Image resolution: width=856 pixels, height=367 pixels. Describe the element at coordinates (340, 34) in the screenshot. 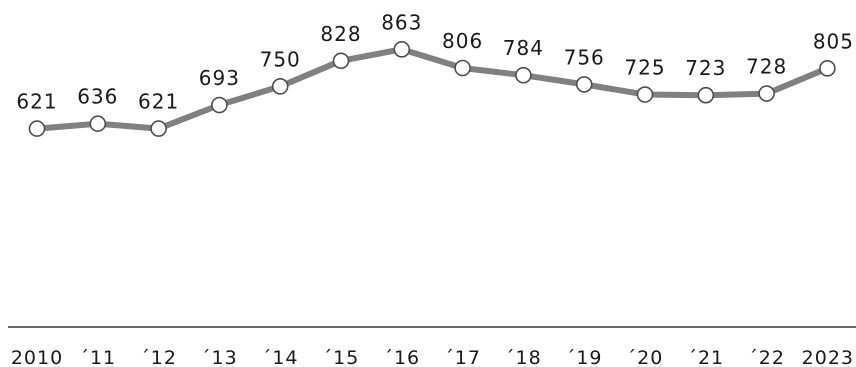

I see `data-label-5: 828` at that location.